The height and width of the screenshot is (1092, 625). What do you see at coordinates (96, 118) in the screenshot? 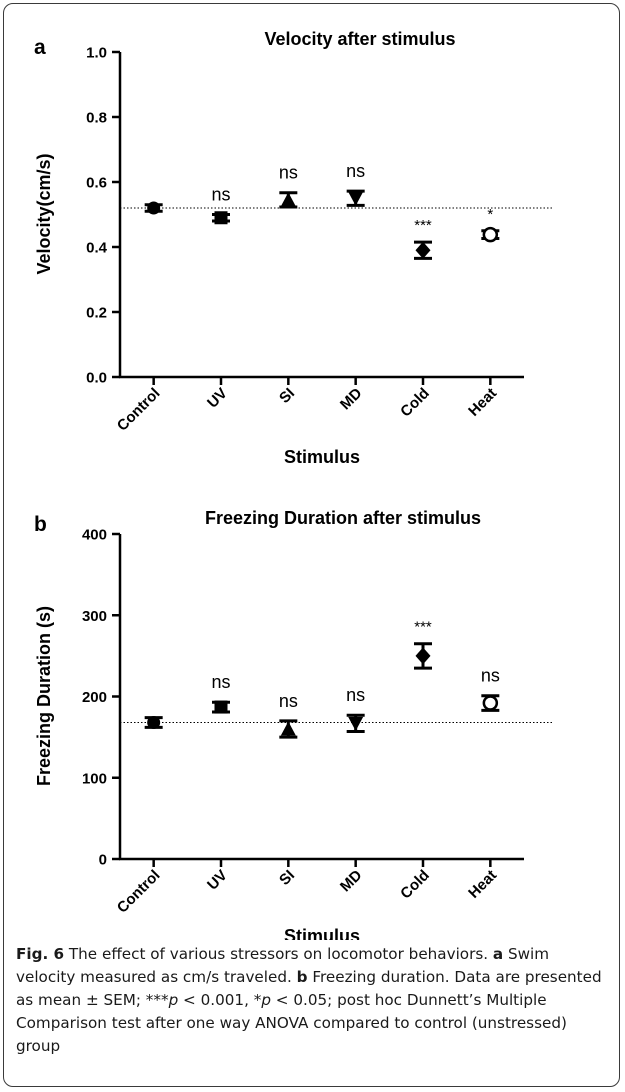
I see `panel-a-y-tick-label: 0.8` at bounding box center [96, 118].